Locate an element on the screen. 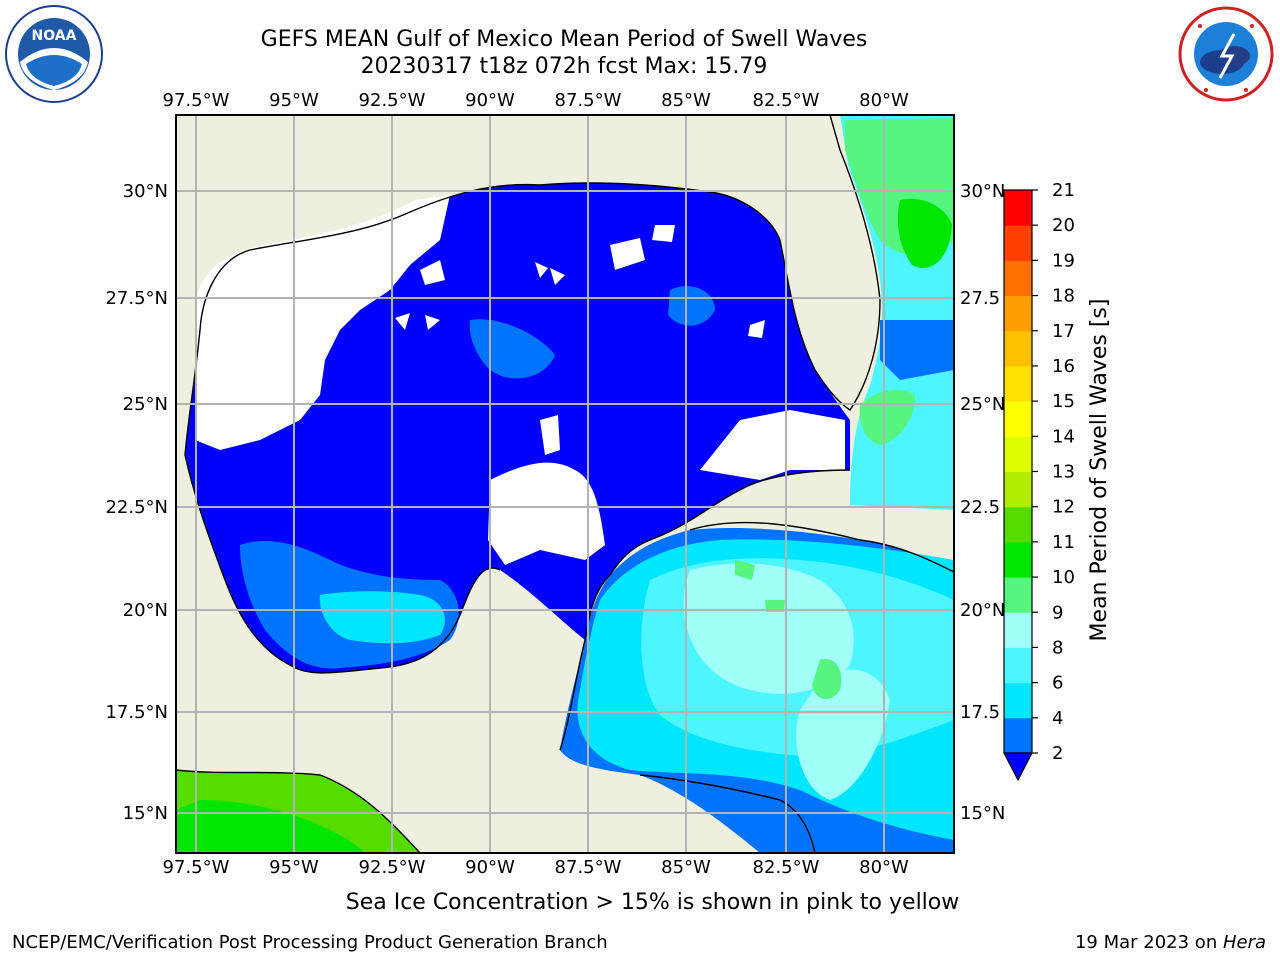 This screenshot has width=1280, height=960. lat-labels-left: 30°N 27.5°N 25°N 22.5°N 20°N 17.5°N 15°N is located at coordinates (136, 502).